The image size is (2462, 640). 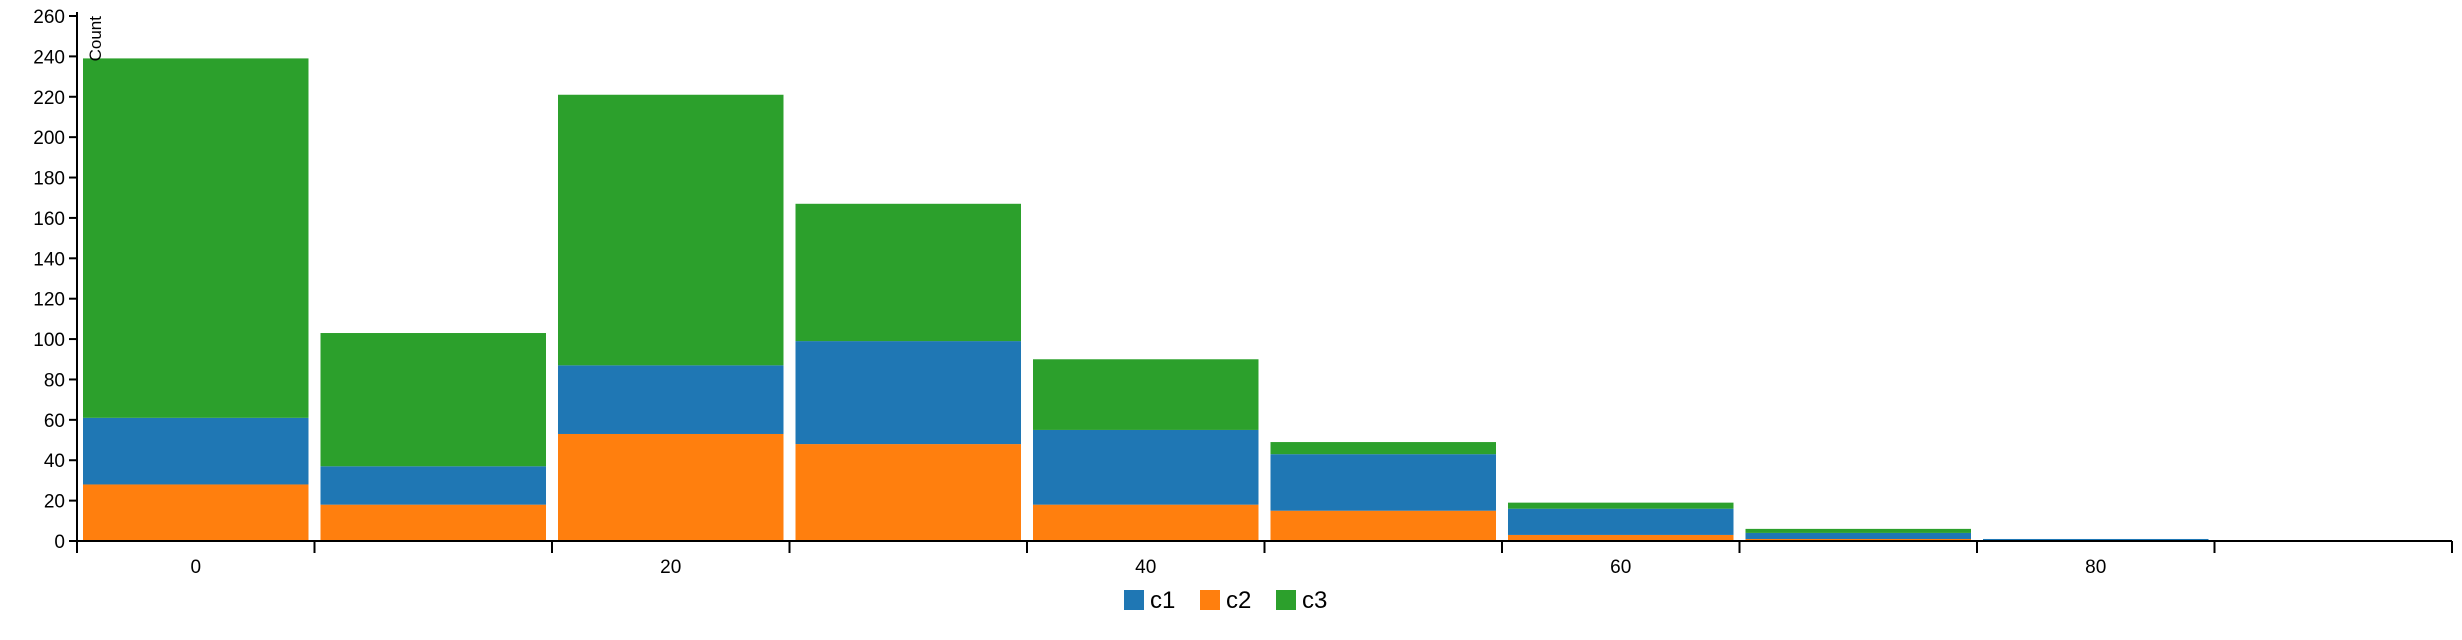 I want to click on legend: c1 c2 c3, so click(x=1225, y=600).